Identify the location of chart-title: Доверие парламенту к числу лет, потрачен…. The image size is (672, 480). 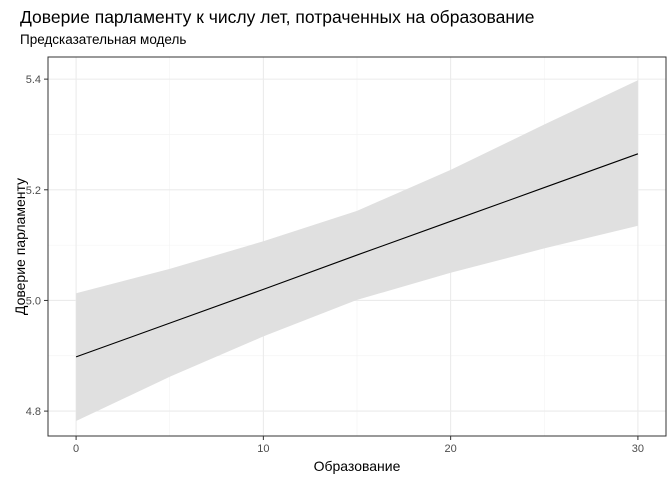
(277, 17).